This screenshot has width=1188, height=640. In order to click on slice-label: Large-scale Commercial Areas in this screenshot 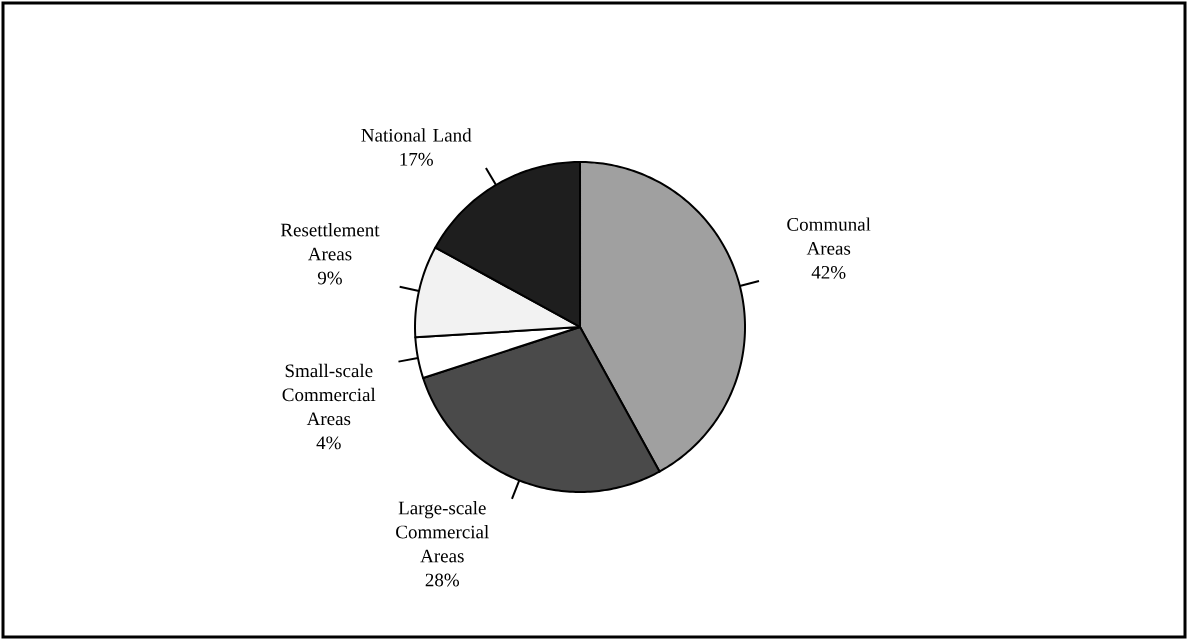, I will do `click(442, 532)`.